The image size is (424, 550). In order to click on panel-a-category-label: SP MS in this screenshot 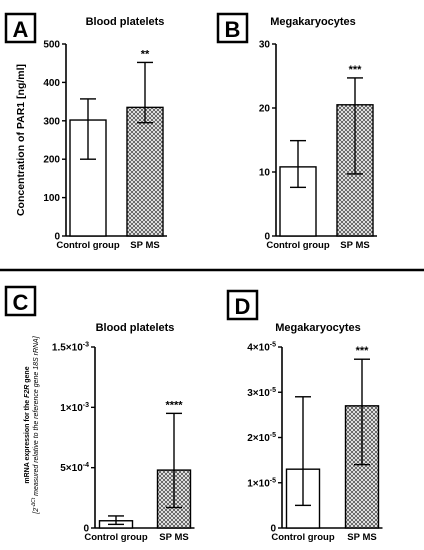, I will do `click(144, 245)`.